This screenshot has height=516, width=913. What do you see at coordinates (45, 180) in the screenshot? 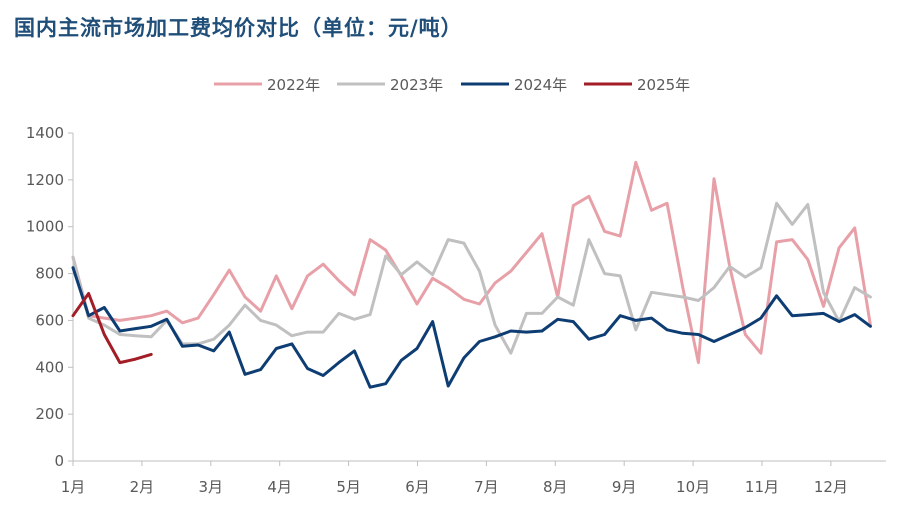
I see `y-tick-label: 1200` at bounding box center [45, 180].